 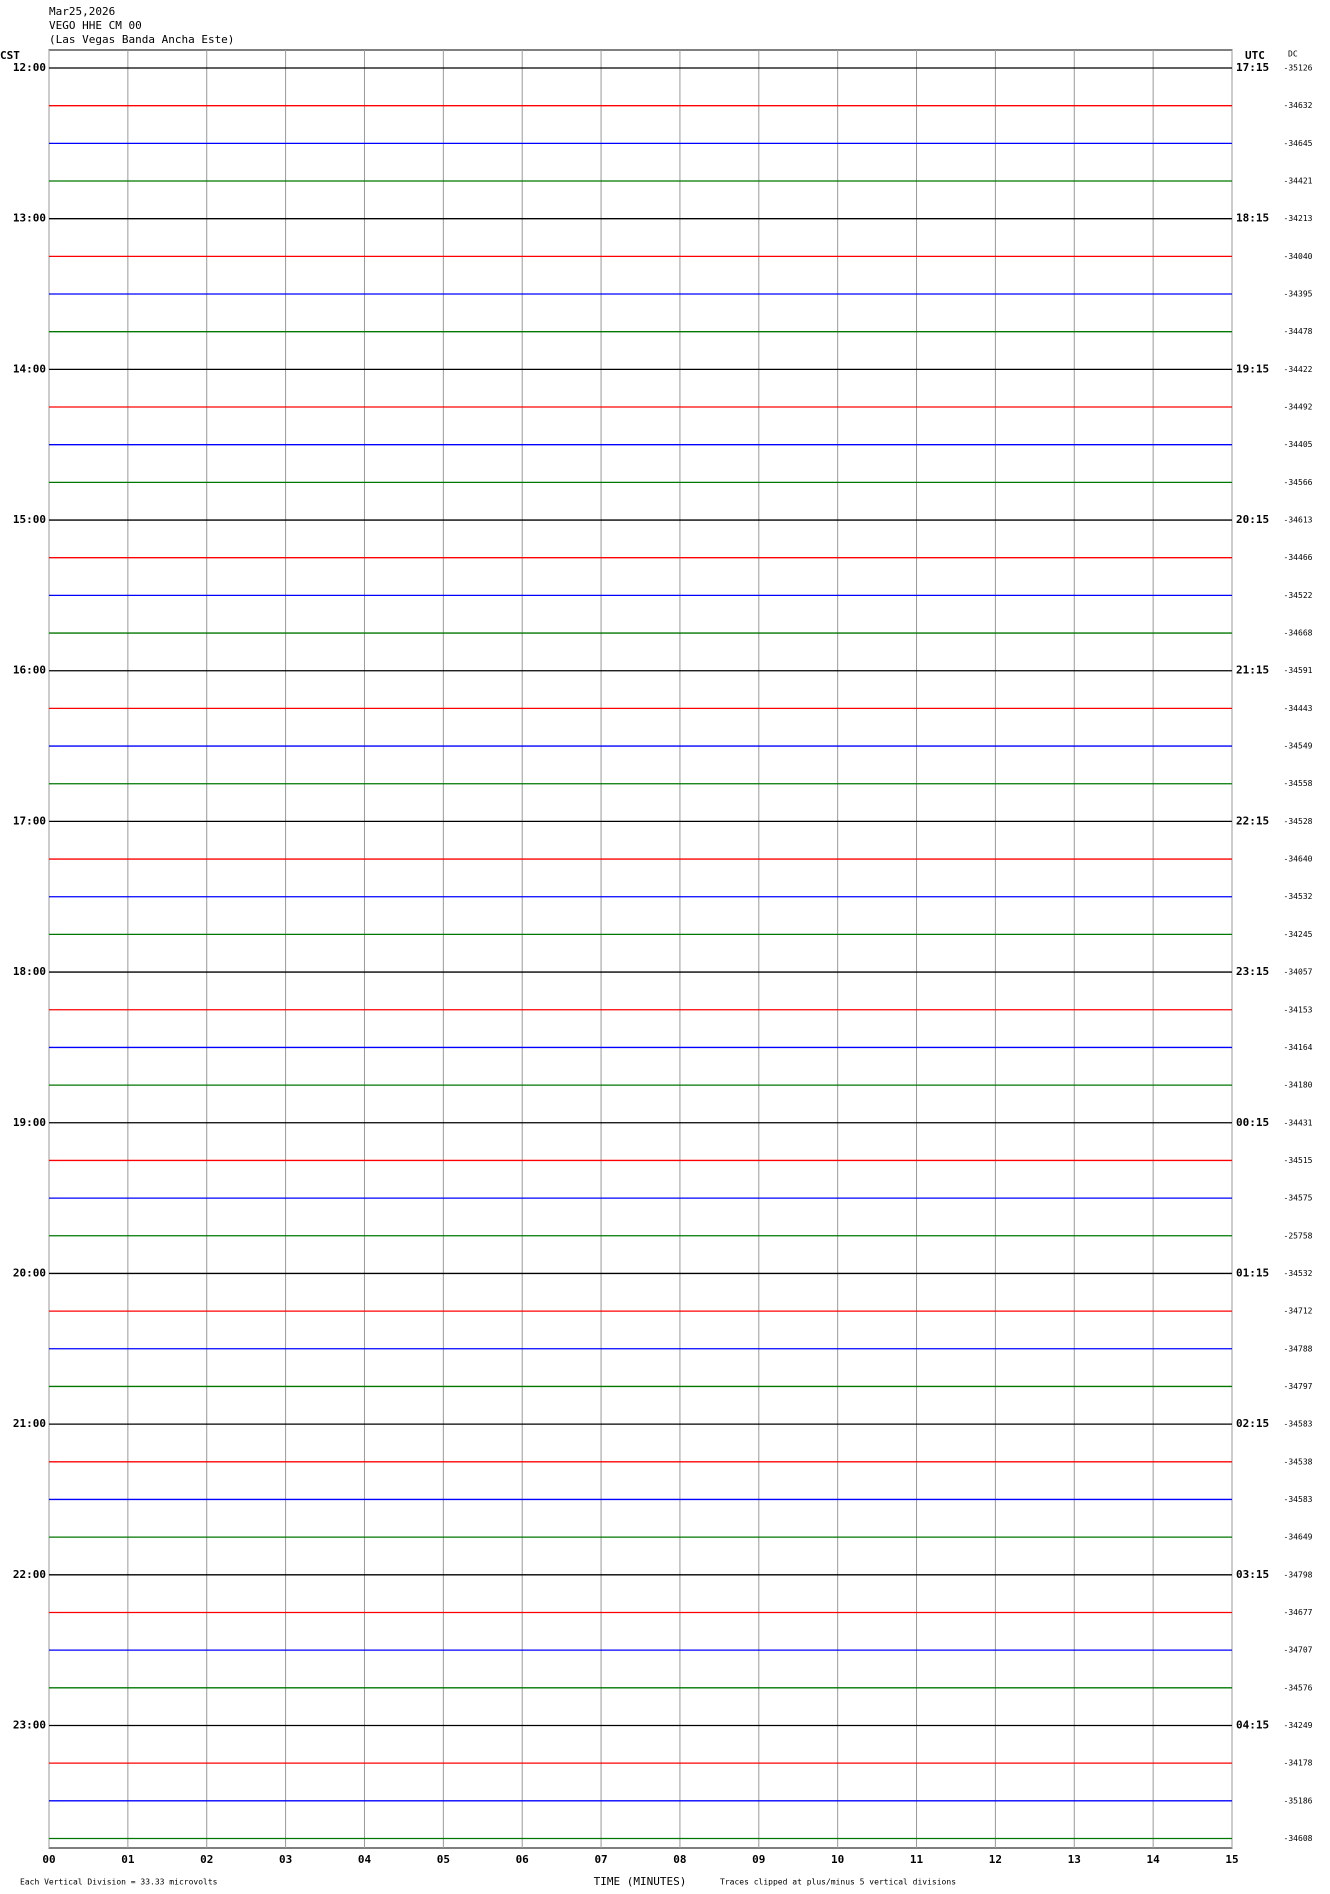 What do you see at coordinates (1298, 1763) in the screenshot?
I see `dc-value: -34178` at bounding box center [1298, 1763].